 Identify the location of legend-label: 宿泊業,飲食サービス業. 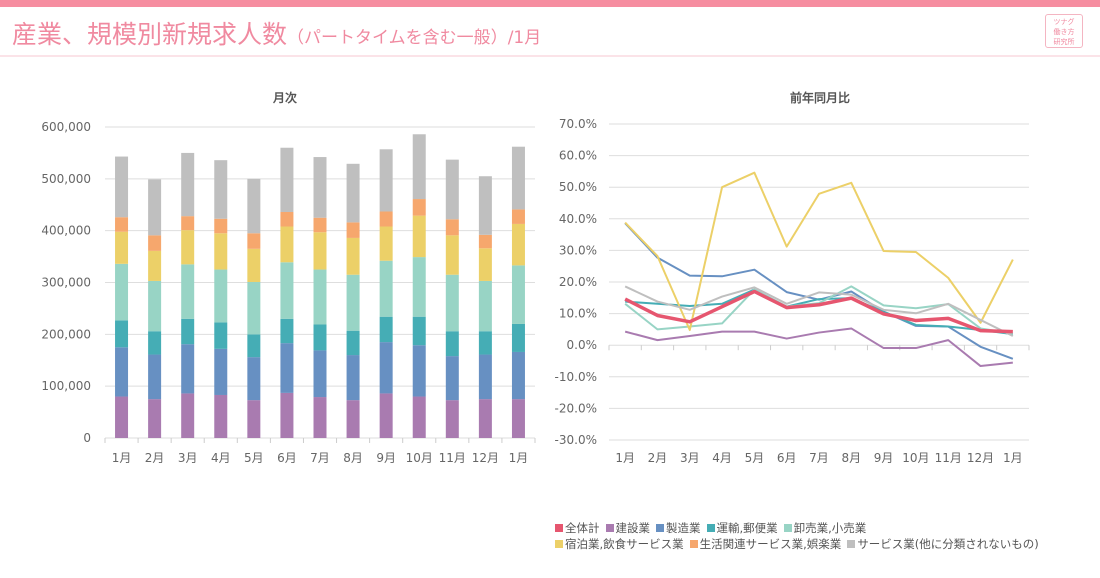
(624, 544).